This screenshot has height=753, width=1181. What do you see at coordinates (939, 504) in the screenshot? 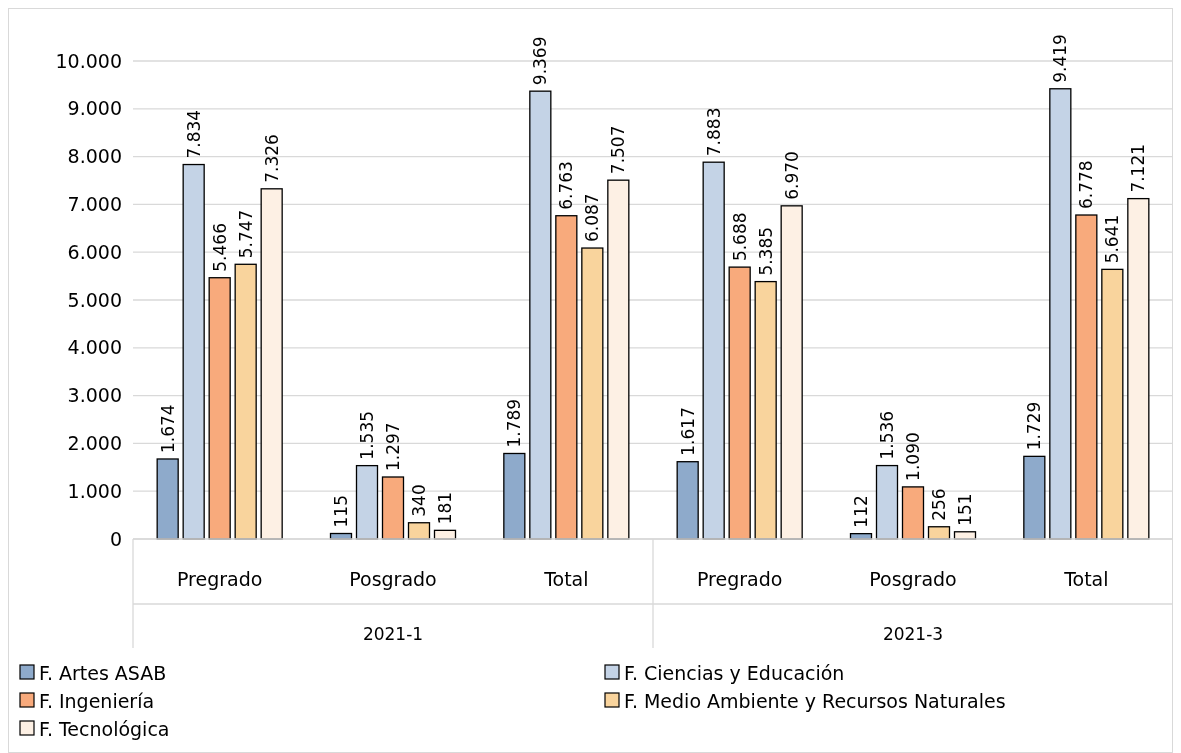
I see `data-label: 256` at bounding box center [939, 504].